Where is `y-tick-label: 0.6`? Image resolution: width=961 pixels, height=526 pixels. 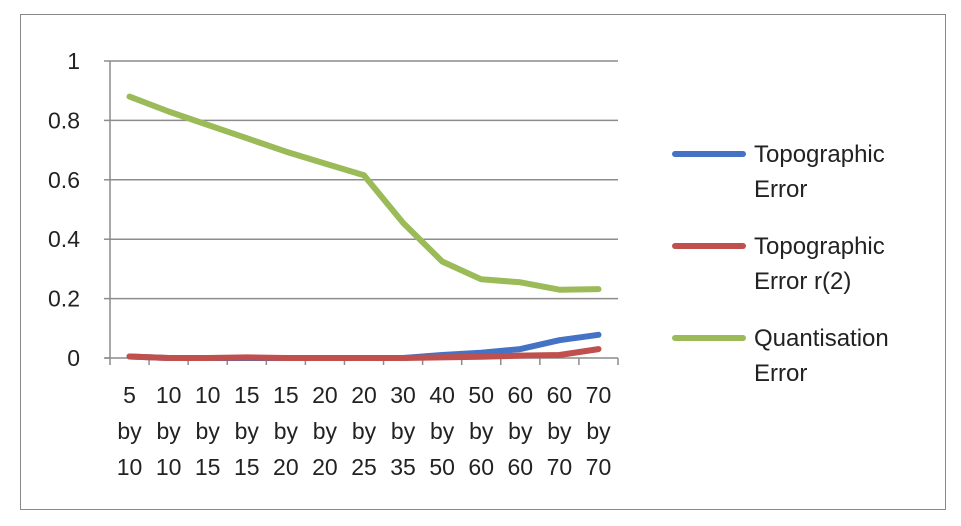 y-tick-label: 0.6 is located at coordinates (64, 180).